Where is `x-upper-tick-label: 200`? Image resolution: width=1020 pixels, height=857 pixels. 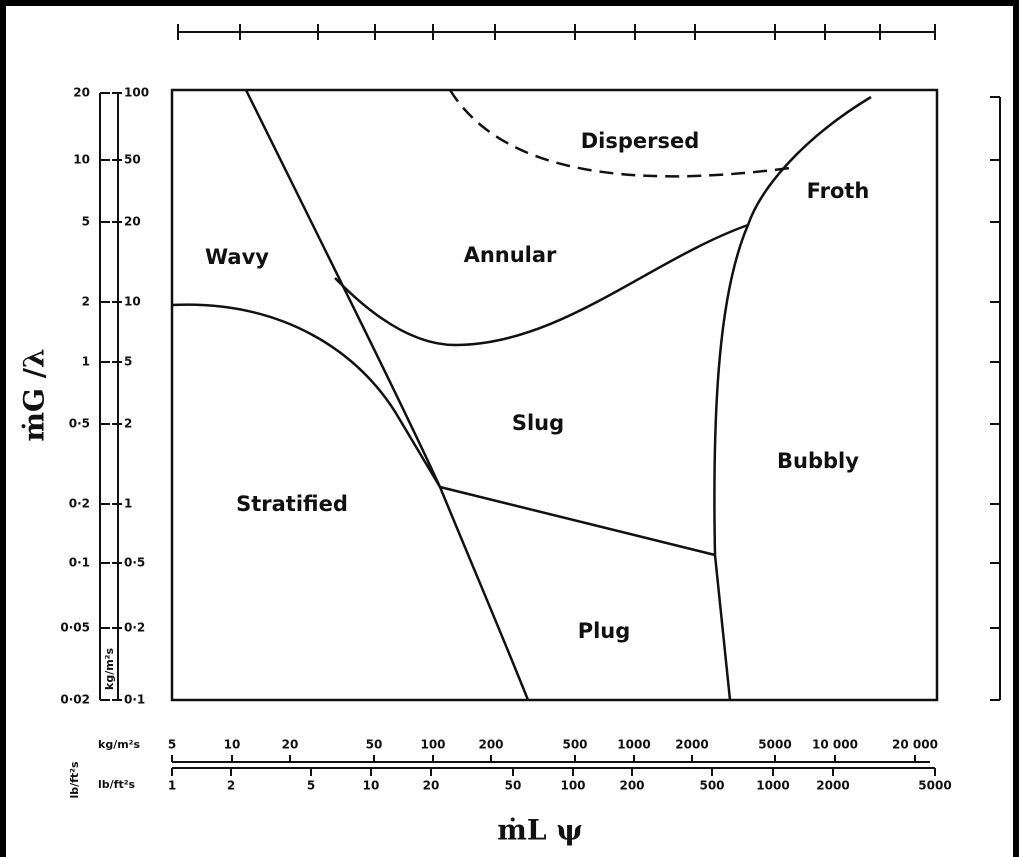 x-upper-tick-label: 200 is located at coordinates (490, 745).